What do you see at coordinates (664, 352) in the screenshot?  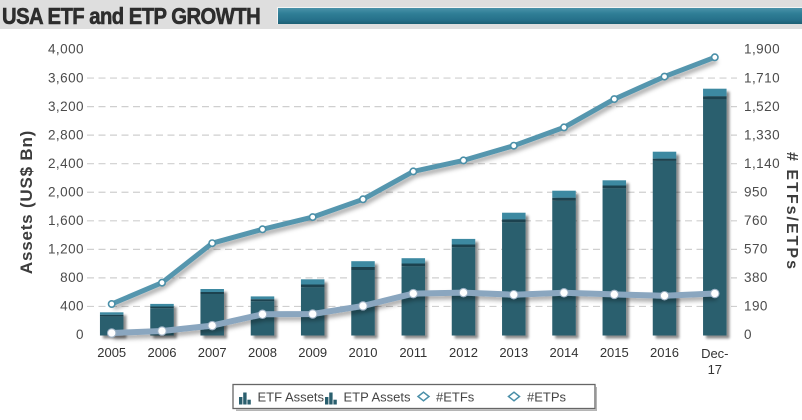 I see `svg-text: 2016` at bounding box center [664, 352].